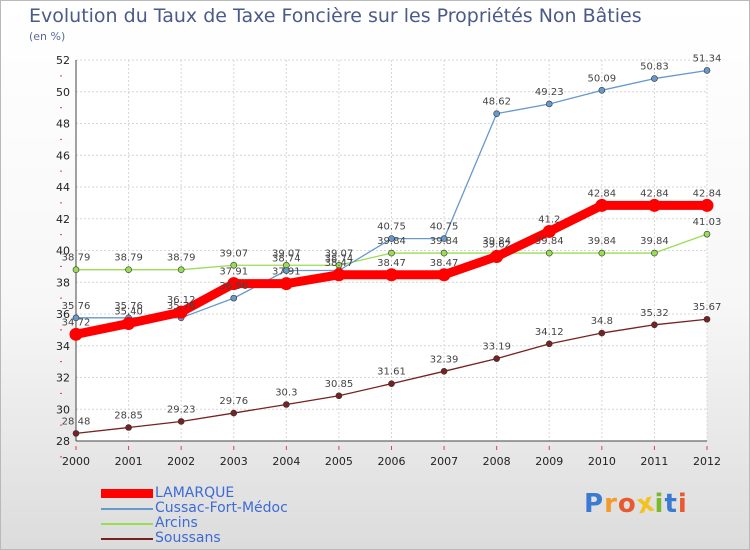 The image size is (750, 550). What do you see at coordinates (707, 58) in the screenshot?
I see `data-label: 51.34` at bounding box center [707, 58].